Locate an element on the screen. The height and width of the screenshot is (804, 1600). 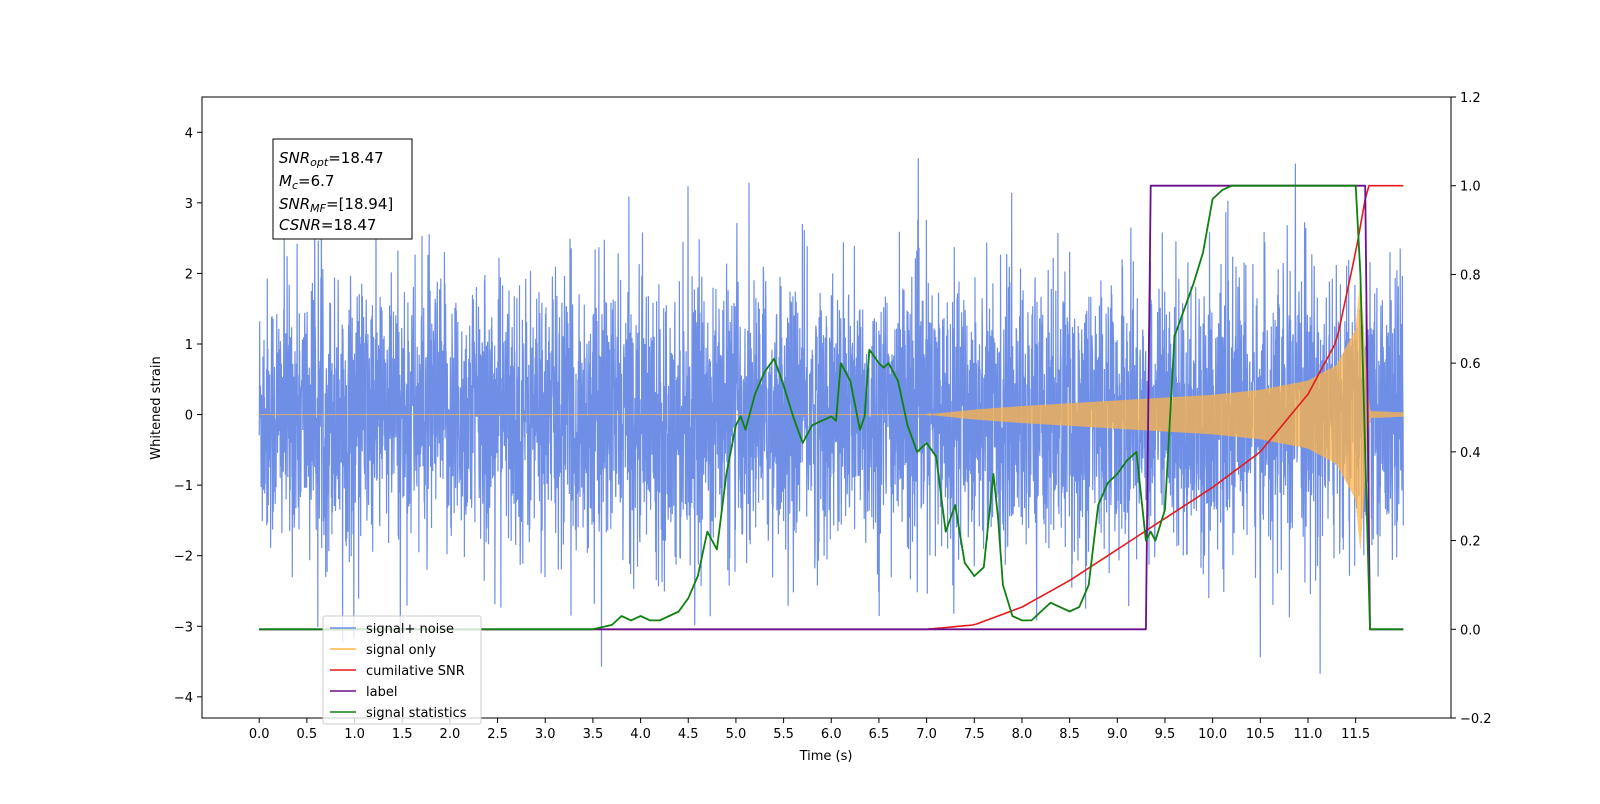
x-tick-label: 6.5 is located at coordinates (879, 734).